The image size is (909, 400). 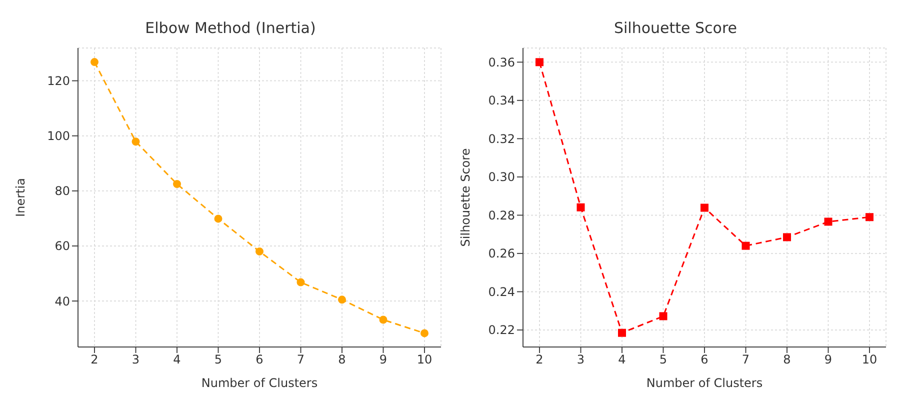 What do you see at coordinates (501, 330) in the screenshot?
I see `y-tick-label: 0.22` at bounding box center [501, 330].